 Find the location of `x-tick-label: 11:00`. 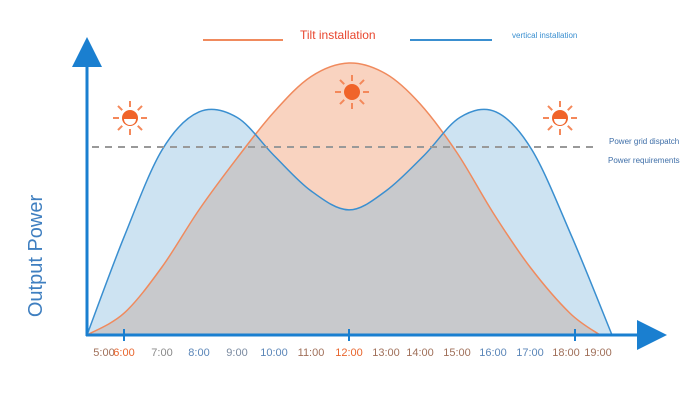

x-tick-label: 11:00 is located at coordinates (311, 353).